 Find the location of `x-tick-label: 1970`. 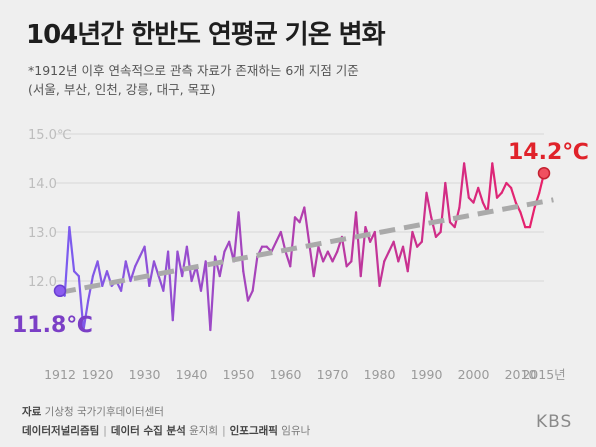

x-tick-label: 1970 is located at coordinates (333, 374).